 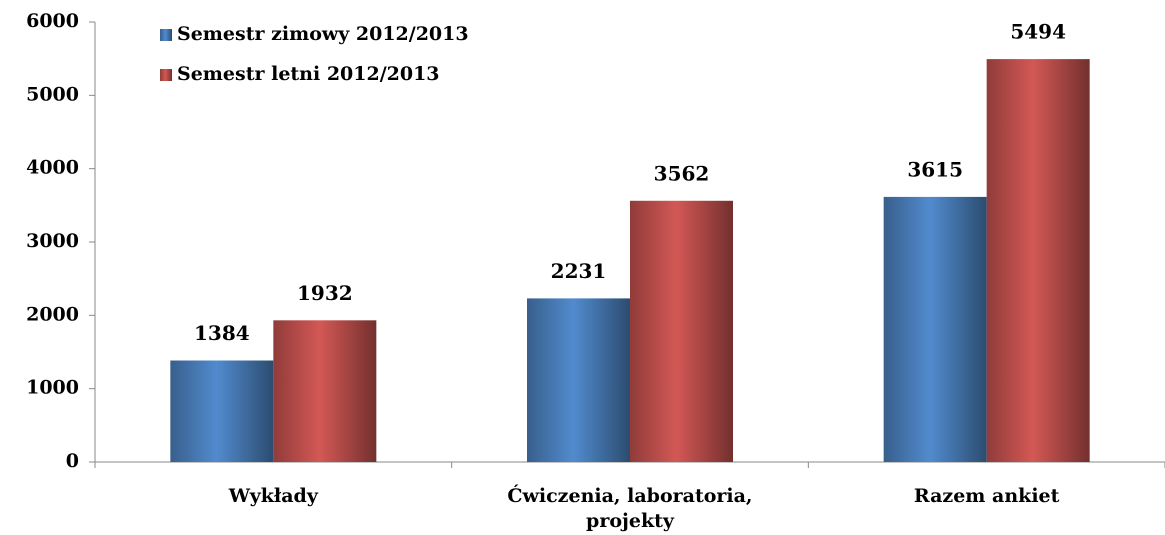 What do you see at coordinates (52, 241) in the screenshot?
I see `y-tick-label: 3000` at bounding box center [52, 241].